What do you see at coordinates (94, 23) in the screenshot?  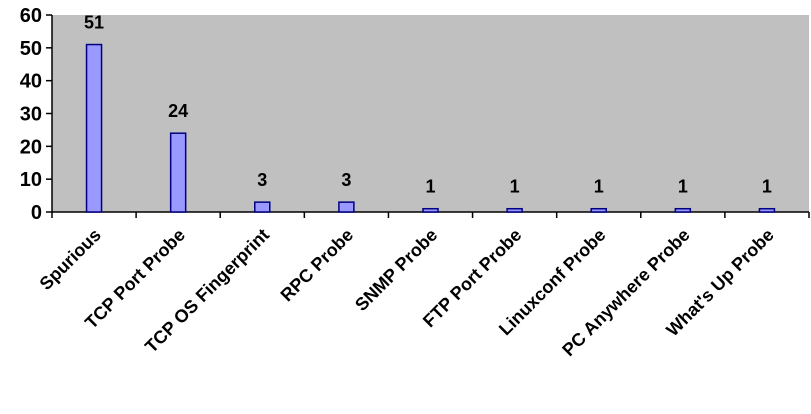 I see `data-label: 51` at bounding box center [94, 23].